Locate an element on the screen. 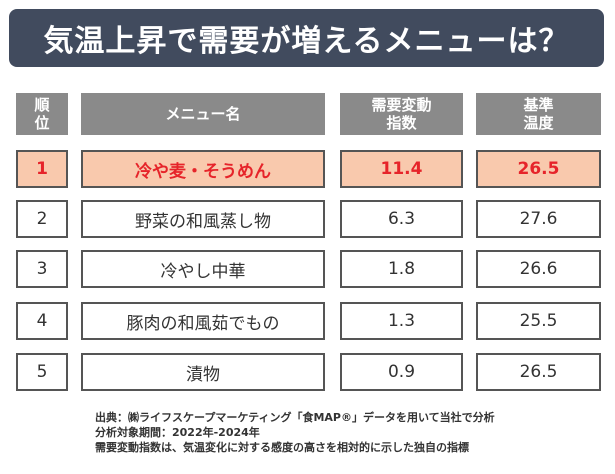 The width and height of the screenshot is (615, 474). row-5-temp: 26.5 is located at coordinates (538, 372).